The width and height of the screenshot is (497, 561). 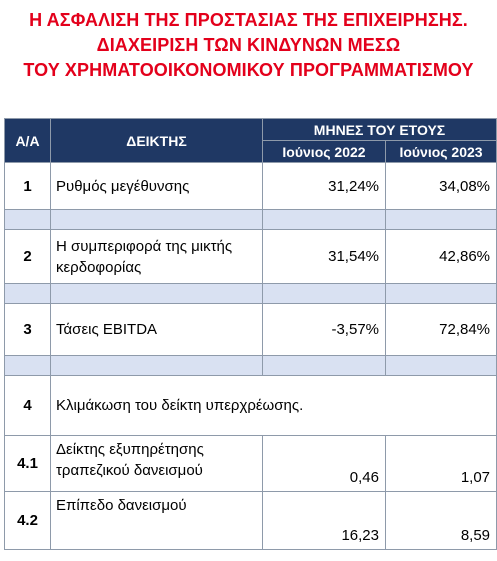 What do you see at coordinates (156, 520) in the screenshot?
I see `indicator-name: Επίπεδο δανεισμού` at bounding box center [156, 520].